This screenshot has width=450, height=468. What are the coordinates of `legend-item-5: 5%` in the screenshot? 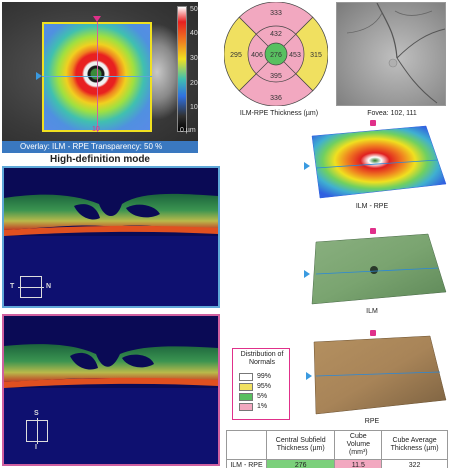 It's located at (263, 397).